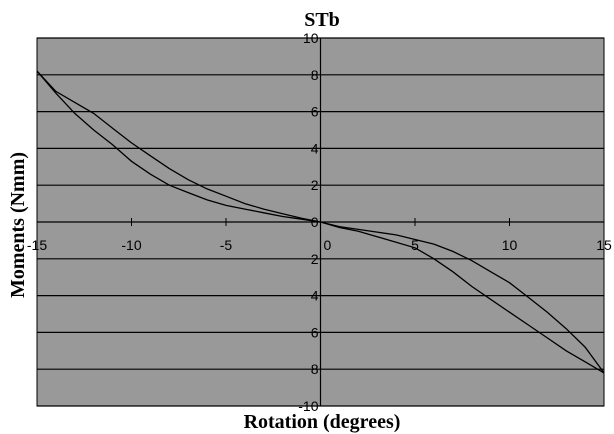 This screenshot has height=434, width=614. I want to click on chart-title: STb, so click(322, 20).